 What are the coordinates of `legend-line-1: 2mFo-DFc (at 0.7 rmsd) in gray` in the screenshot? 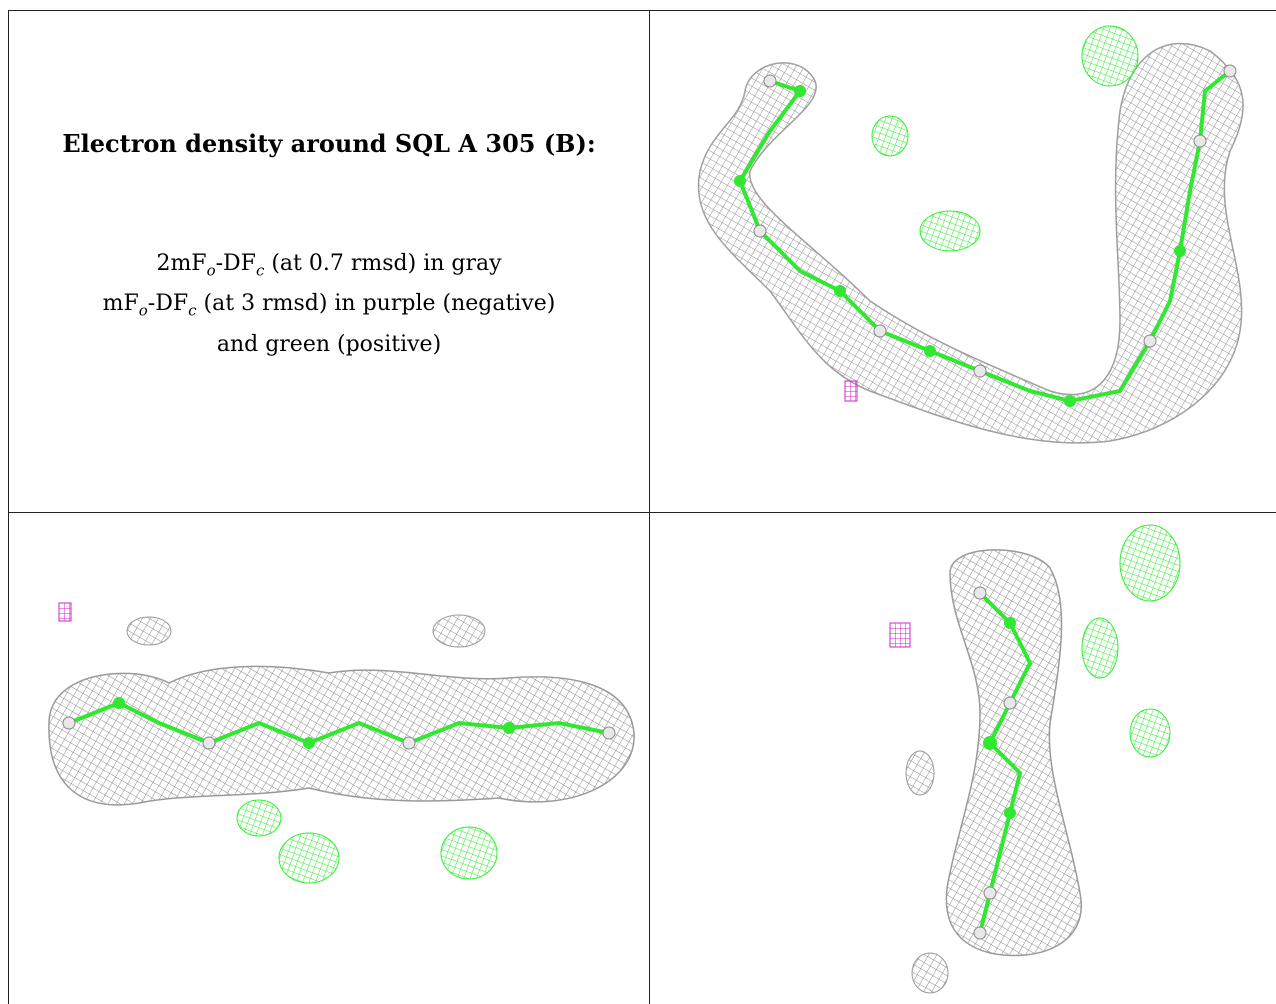 It's located at (329, 265).